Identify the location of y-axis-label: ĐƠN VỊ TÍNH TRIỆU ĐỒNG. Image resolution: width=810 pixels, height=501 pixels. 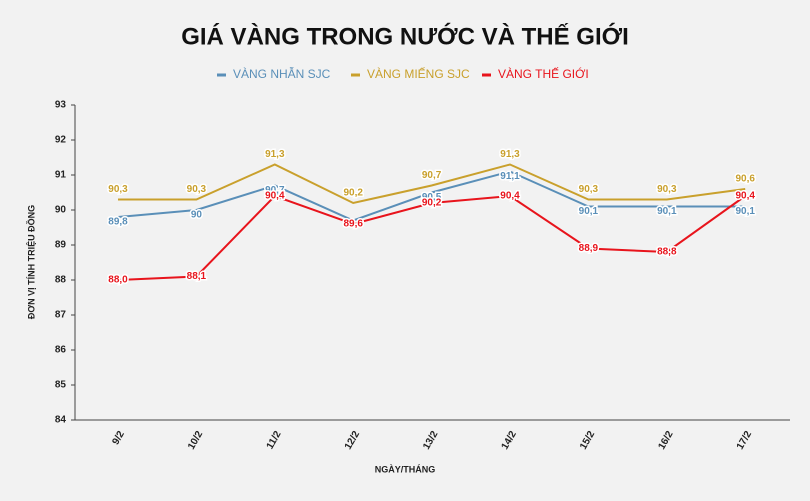
(30, 262).